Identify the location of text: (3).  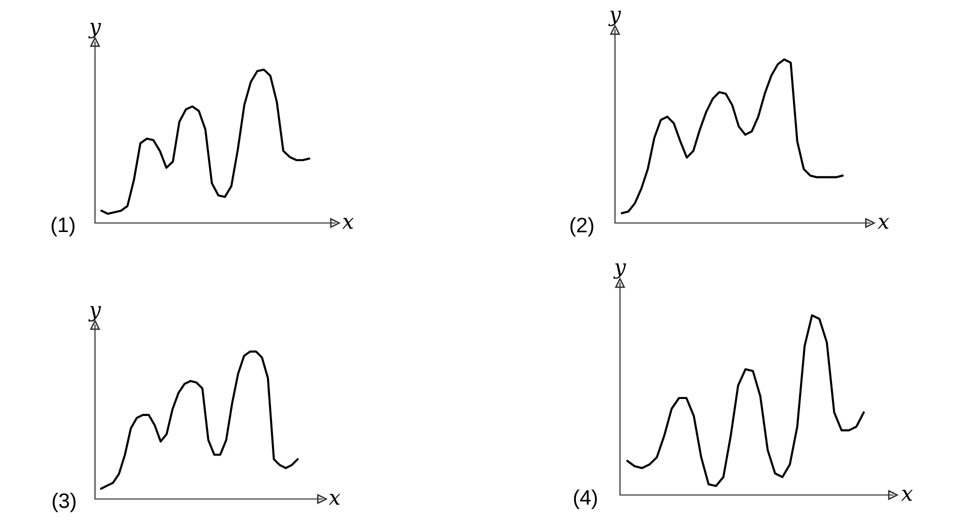
(64, 502).